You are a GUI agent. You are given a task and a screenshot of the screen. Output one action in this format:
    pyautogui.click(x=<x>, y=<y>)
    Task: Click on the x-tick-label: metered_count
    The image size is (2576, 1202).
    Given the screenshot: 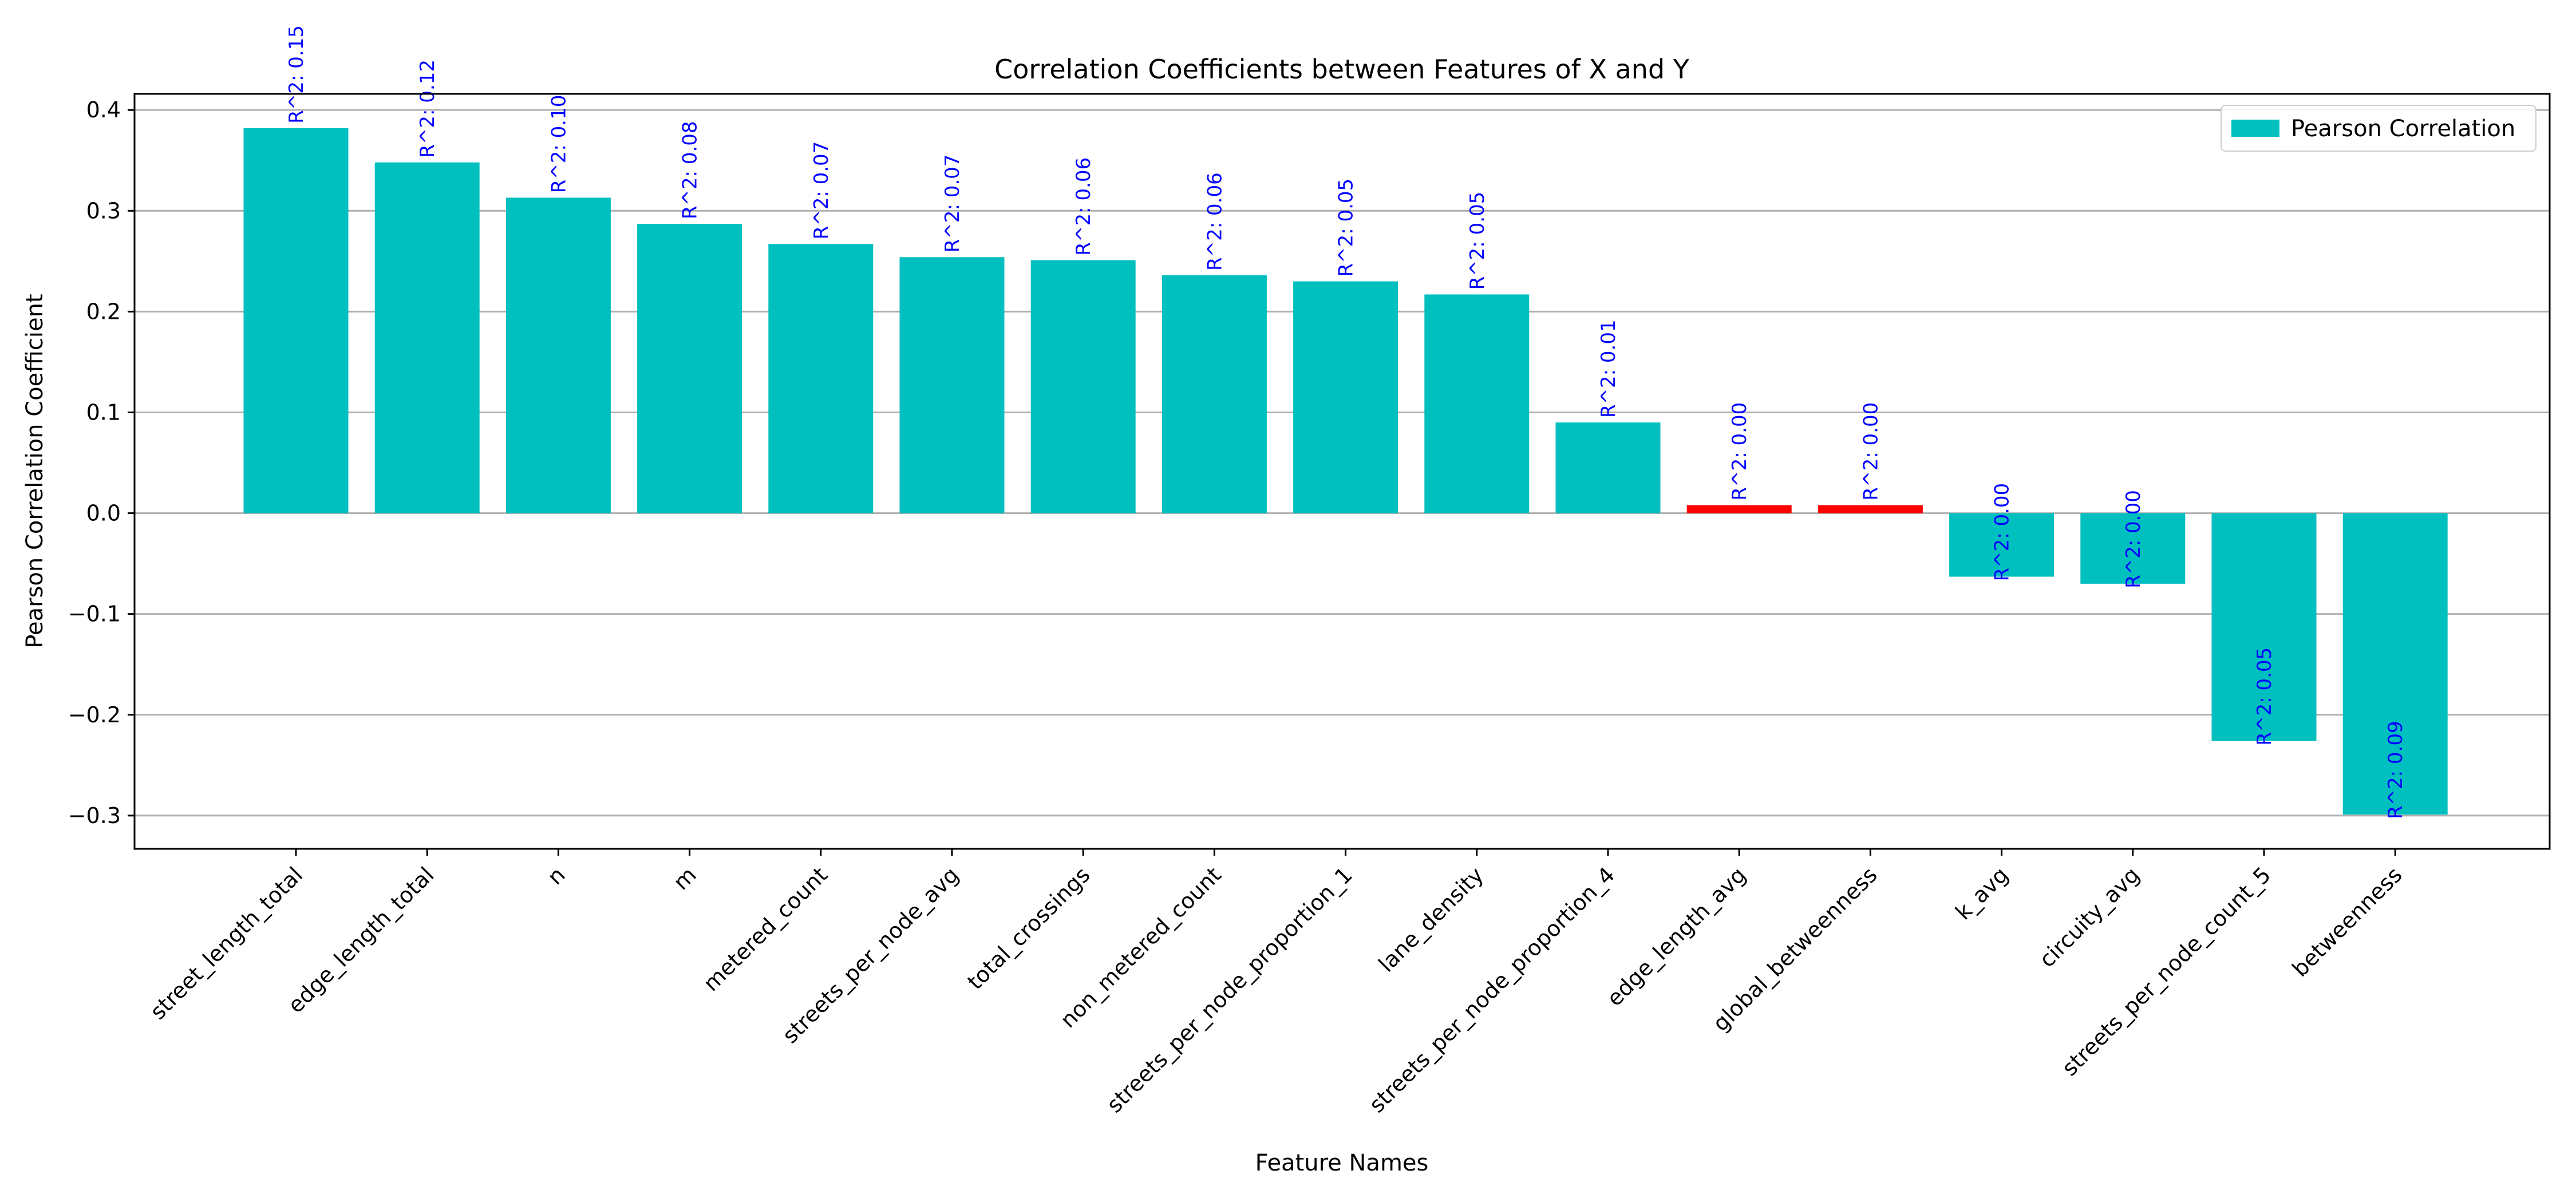 What is the action you would take?
    pyautogui.click(x=765, y=929)
    